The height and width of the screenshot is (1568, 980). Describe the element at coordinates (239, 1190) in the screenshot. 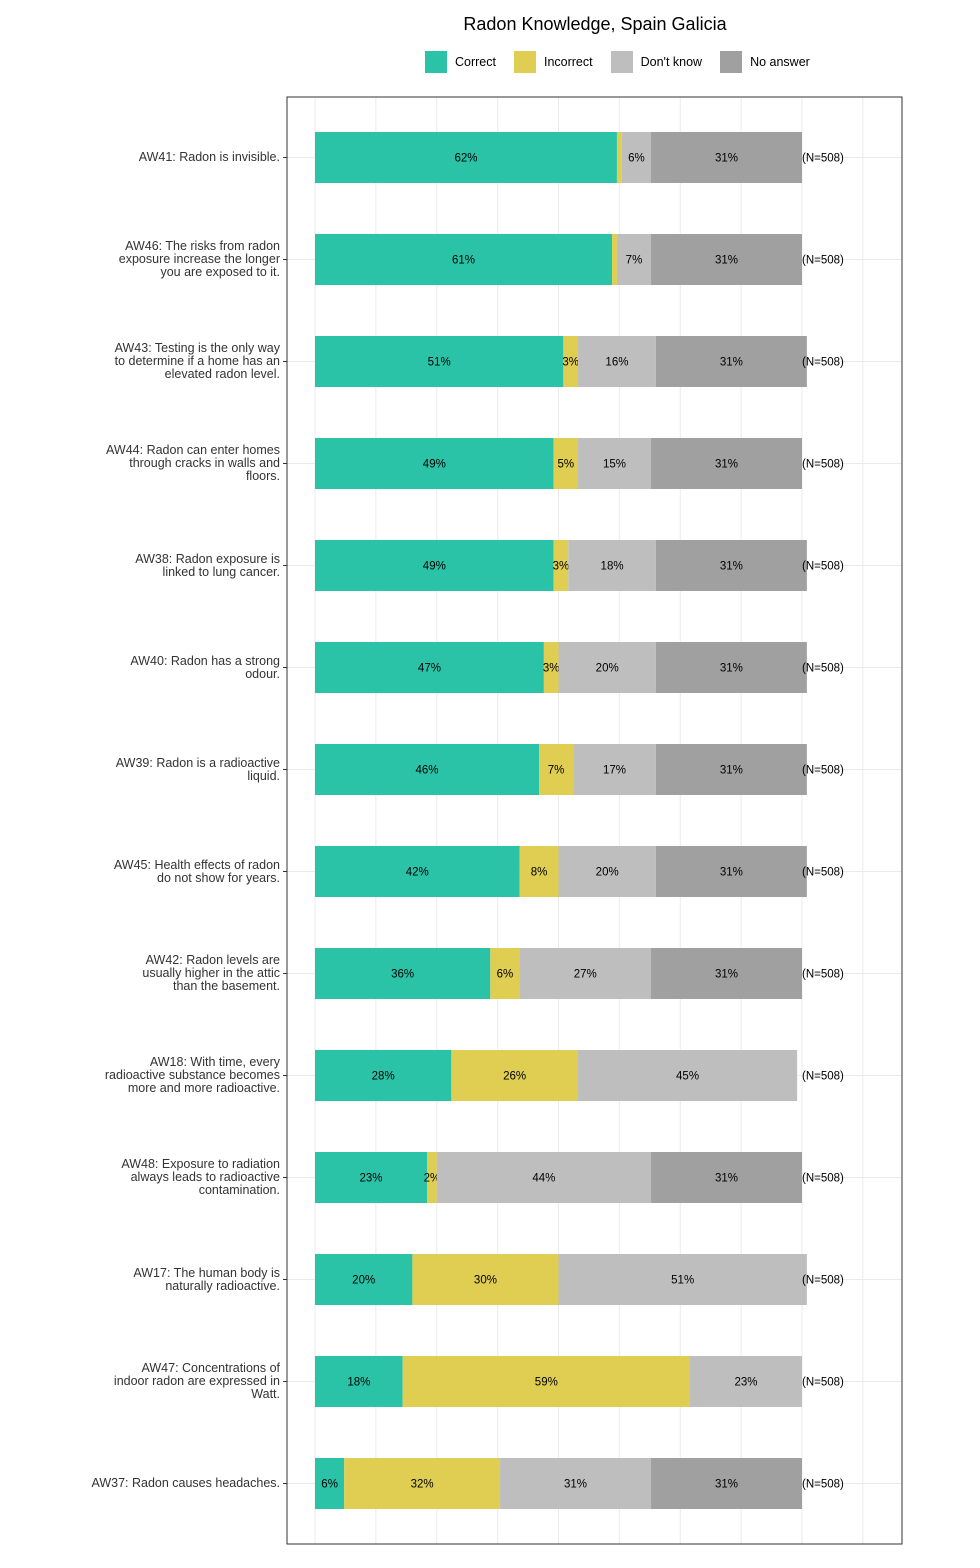

I see `category-label-line: contamination.` at that location.